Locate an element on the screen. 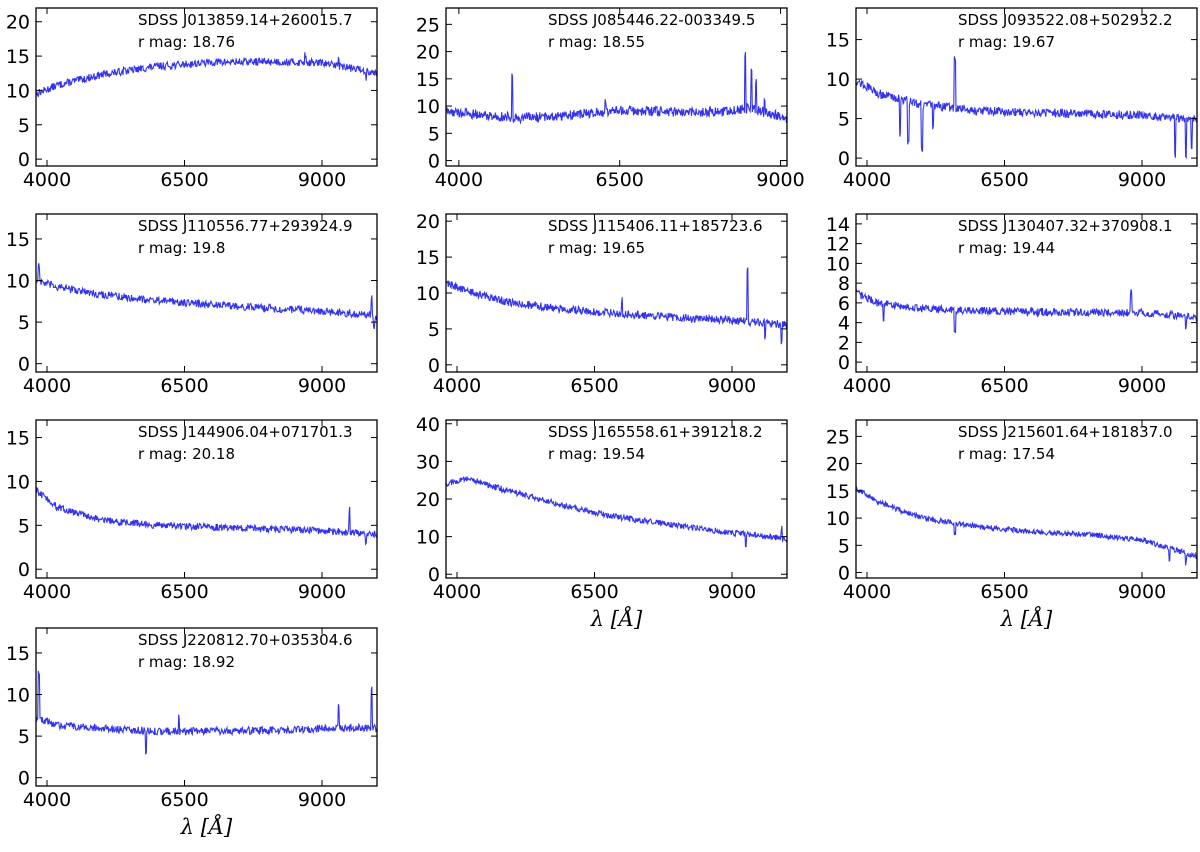 The width and height of the screenshot is (1200, 852). r-magnitude: r mag: 19.44 is located at coordinates (1006, 248).